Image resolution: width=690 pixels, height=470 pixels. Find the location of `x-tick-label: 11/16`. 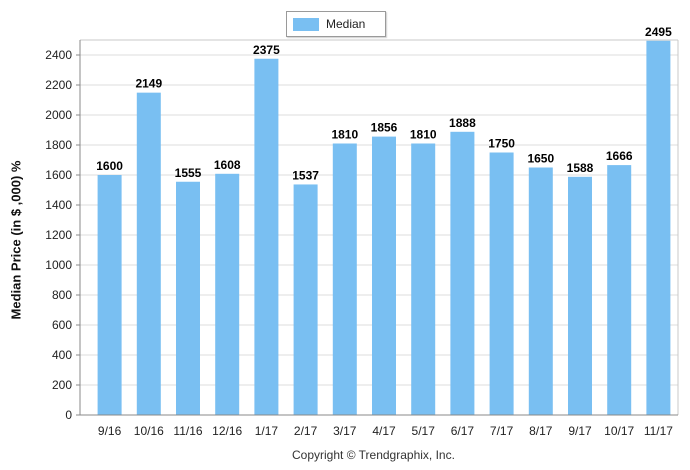

x-tick-label: 11/16 is located at coordinates (187, 431).